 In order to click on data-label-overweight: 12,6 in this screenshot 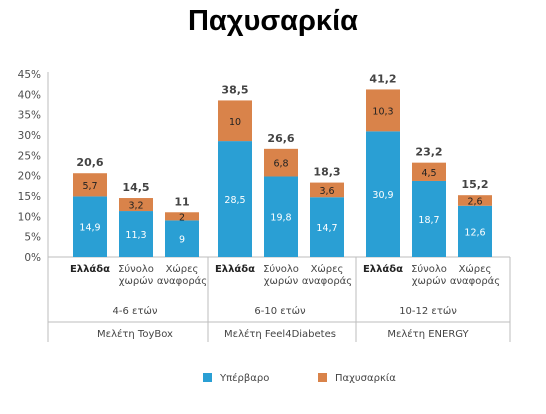, I will do `click(474, 232)`.